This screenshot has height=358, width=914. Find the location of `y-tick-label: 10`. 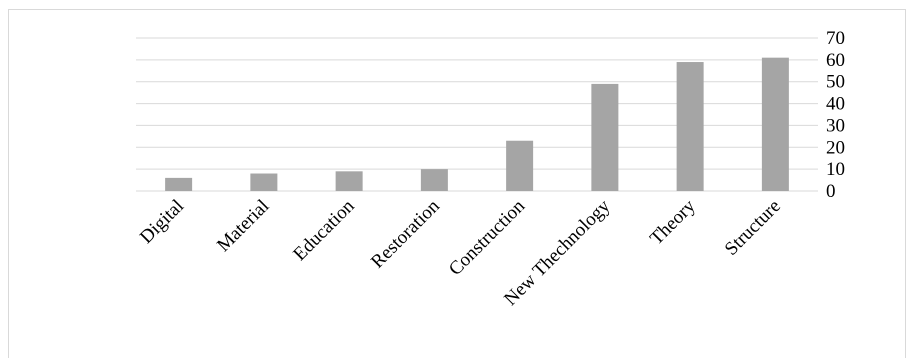

y-tick-label: 10 is located at coordinates (835, 169).